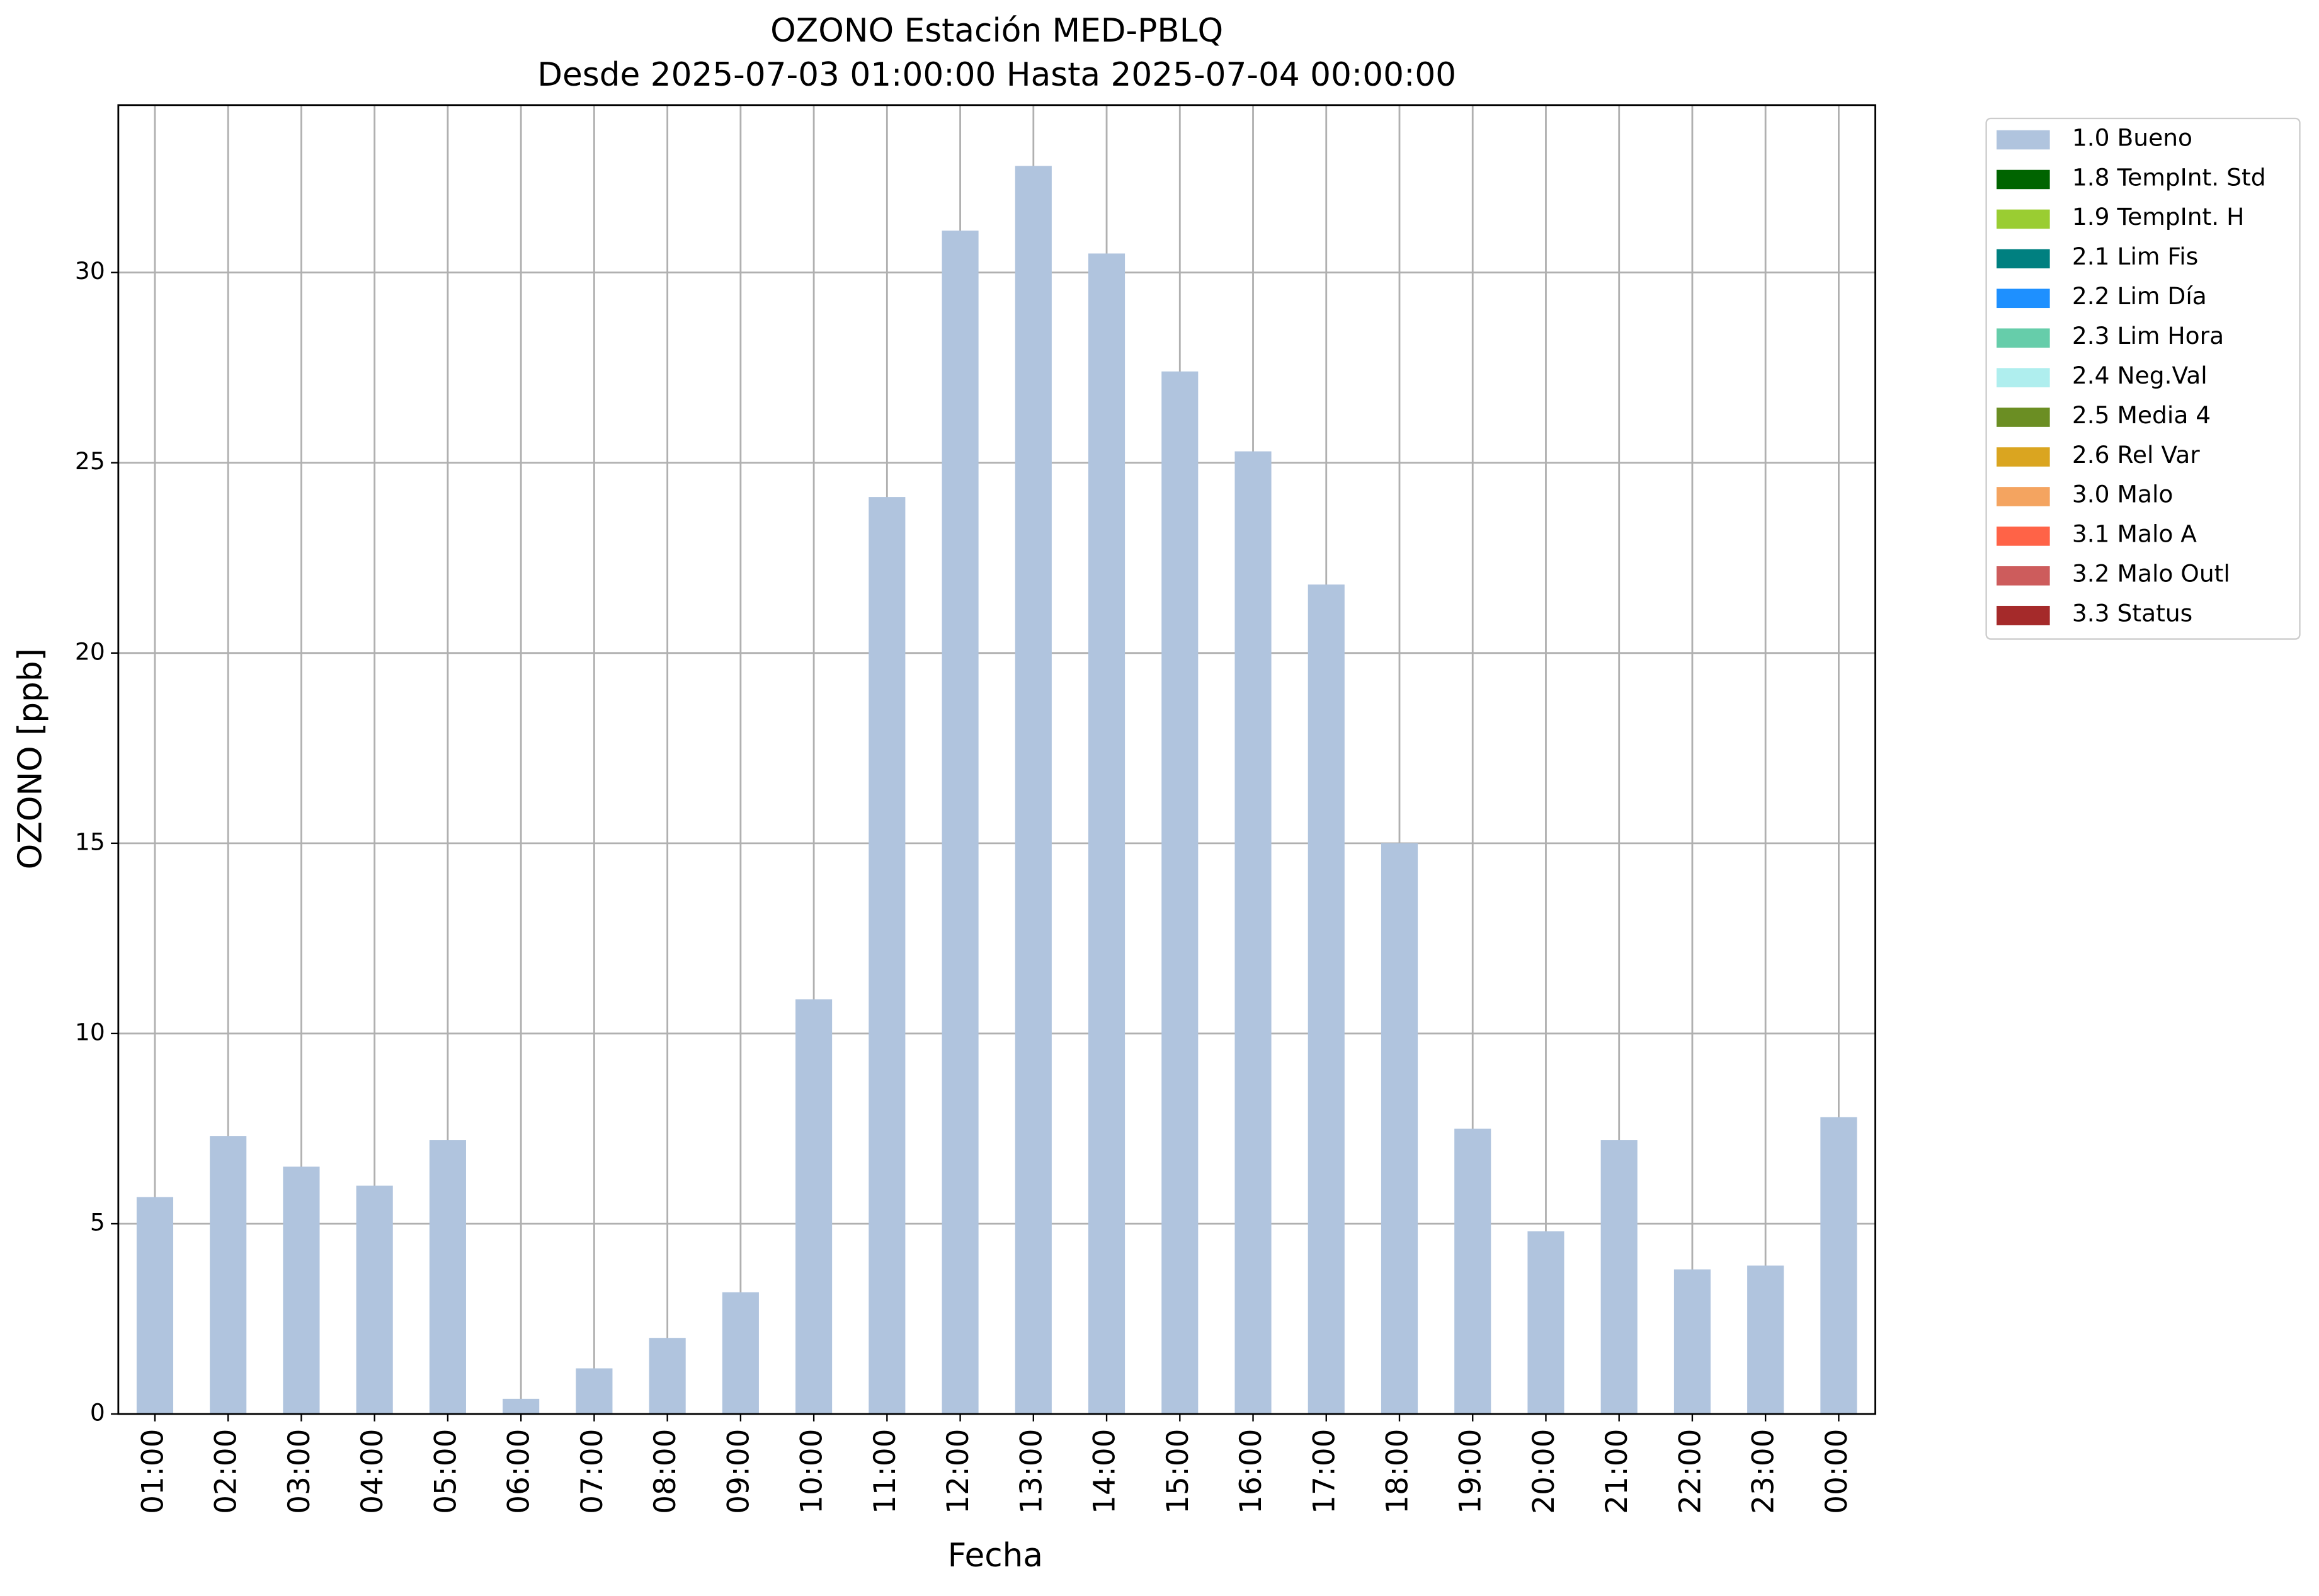 This screenshot has height=1596, width=2319. What do you see at coordinates (519, 1471) in the screenshot?
I see `x-tick-label: 06:00` at bounding box center [519, 1471].